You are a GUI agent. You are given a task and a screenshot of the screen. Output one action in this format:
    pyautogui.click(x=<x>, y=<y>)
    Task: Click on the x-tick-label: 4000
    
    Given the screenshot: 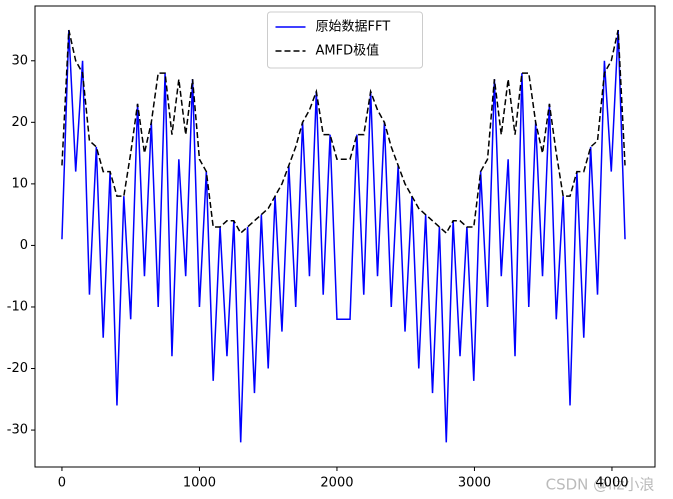 What is the action you would take?
    pyautogui.click(x=611, y=483)
    